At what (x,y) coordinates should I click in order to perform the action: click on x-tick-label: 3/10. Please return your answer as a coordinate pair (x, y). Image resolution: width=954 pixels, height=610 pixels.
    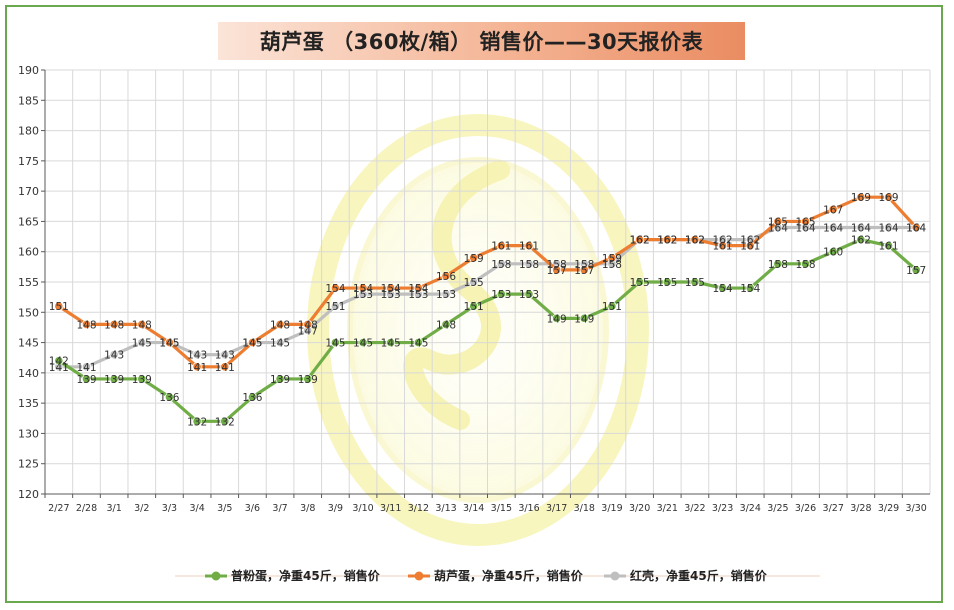
    Looking at the image, I should click on (362, 508).